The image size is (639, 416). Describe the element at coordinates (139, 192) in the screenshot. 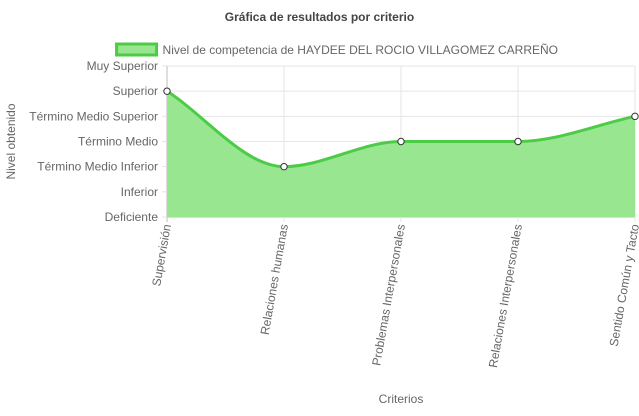

I see `y-tick-label: Inferior` at that location.